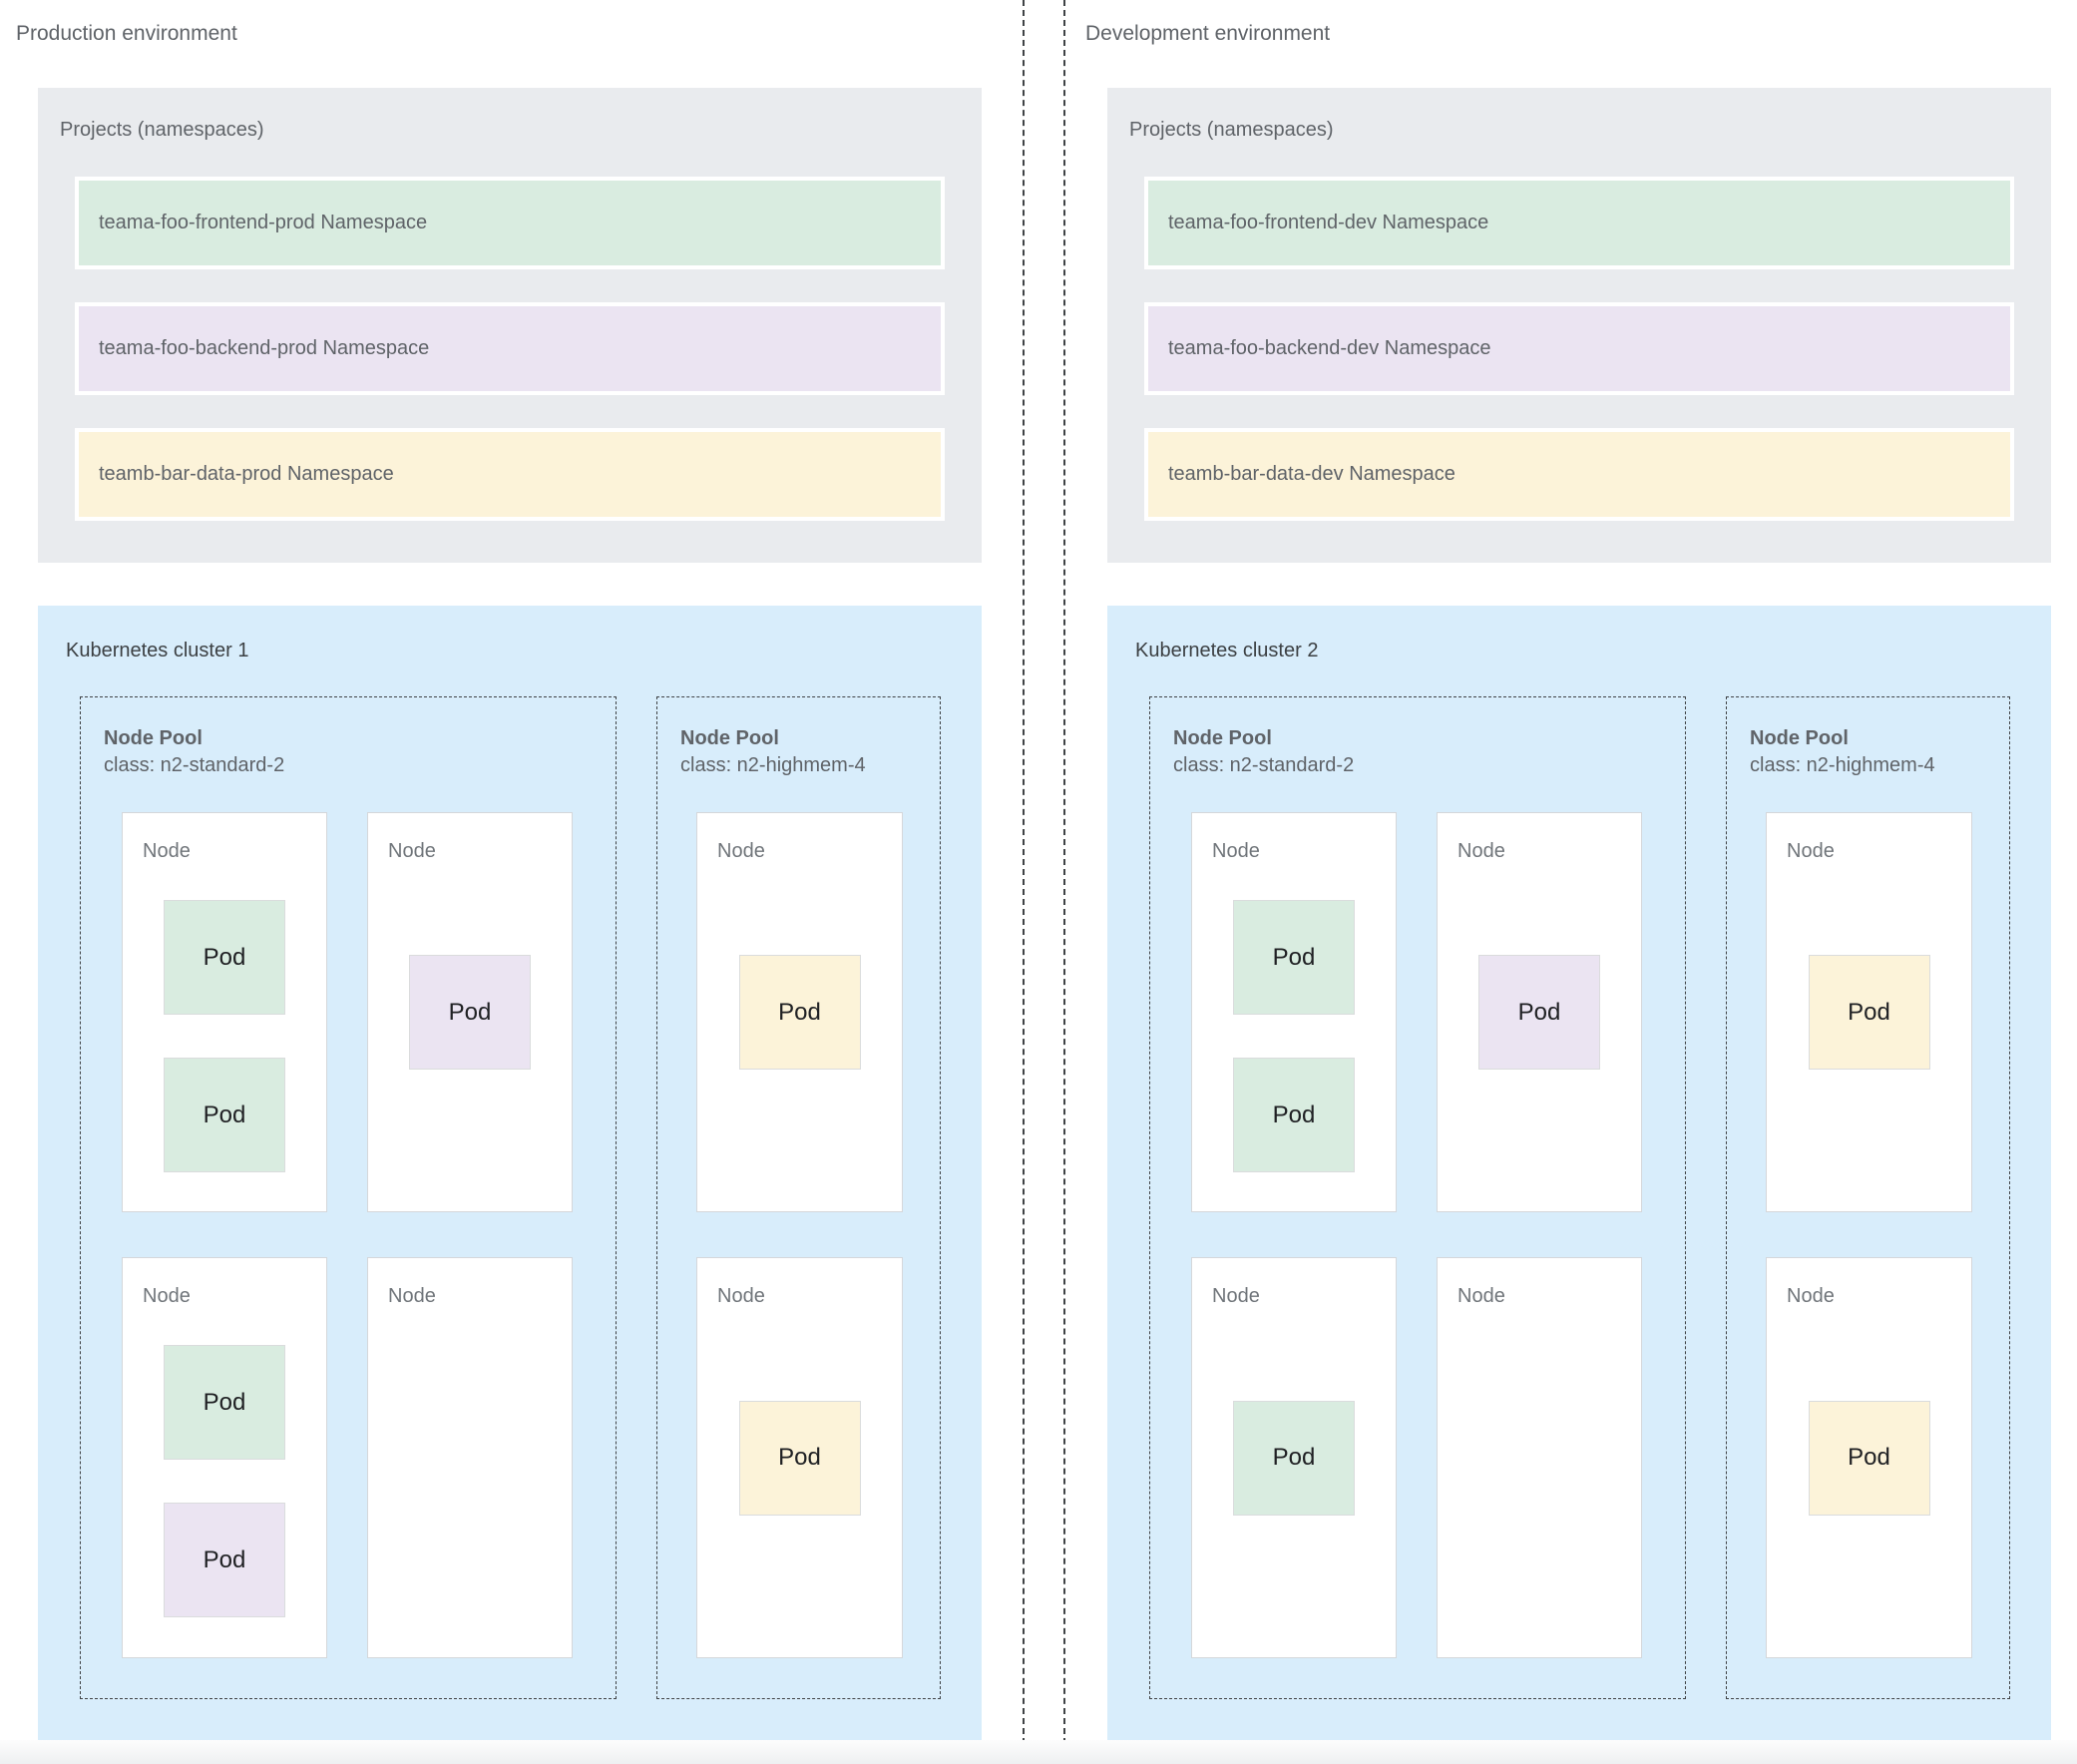 This screenshot has height=1764, width=2077. What do you see at coordinates (247, 474) in the screenshot?
I see `namespace-label: teamb-bar-data-prod Namespace` at bounding box center [247, 474].